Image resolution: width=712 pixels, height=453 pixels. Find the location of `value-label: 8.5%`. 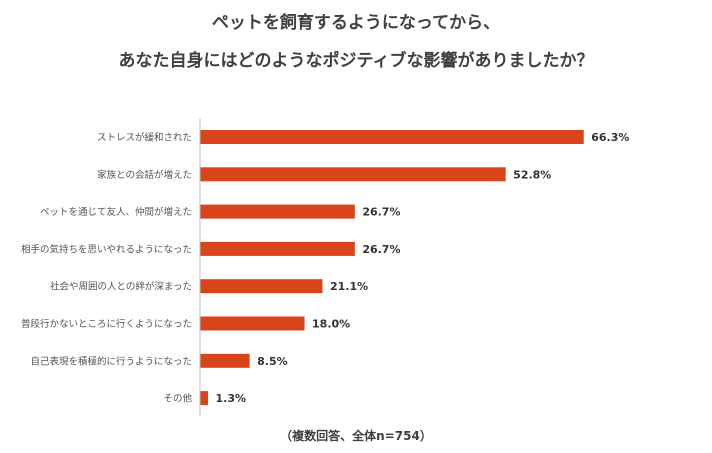

value-label: 8.5% is located at coordinates (272, 361).